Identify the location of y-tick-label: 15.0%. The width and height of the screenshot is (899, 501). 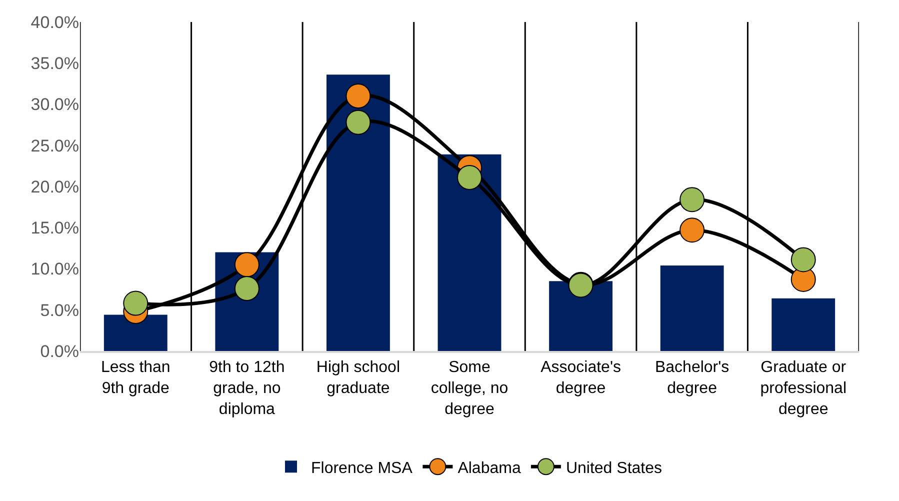
(54, 228).